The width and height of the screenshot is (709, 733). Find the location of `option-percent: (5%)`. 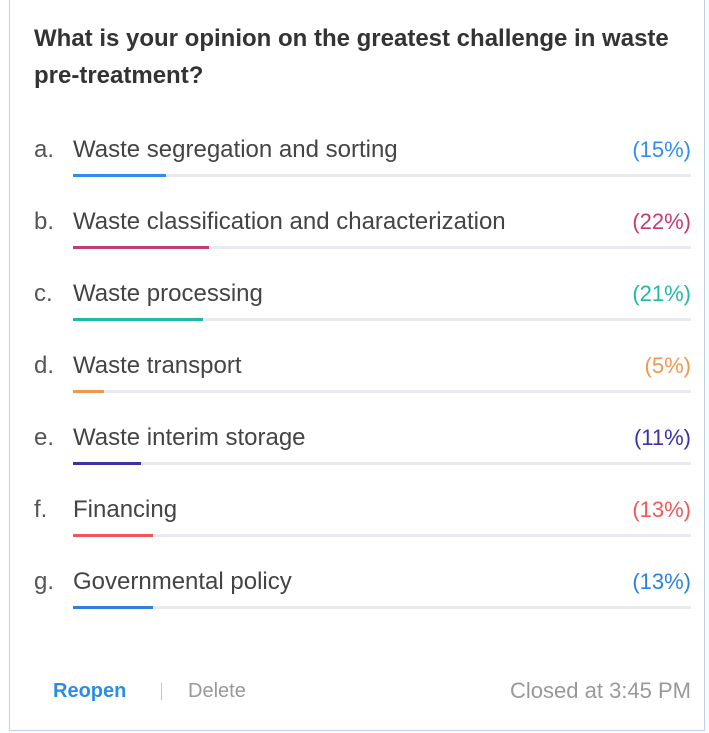

option-percent: (5%) is located at coordinates (667, 365).